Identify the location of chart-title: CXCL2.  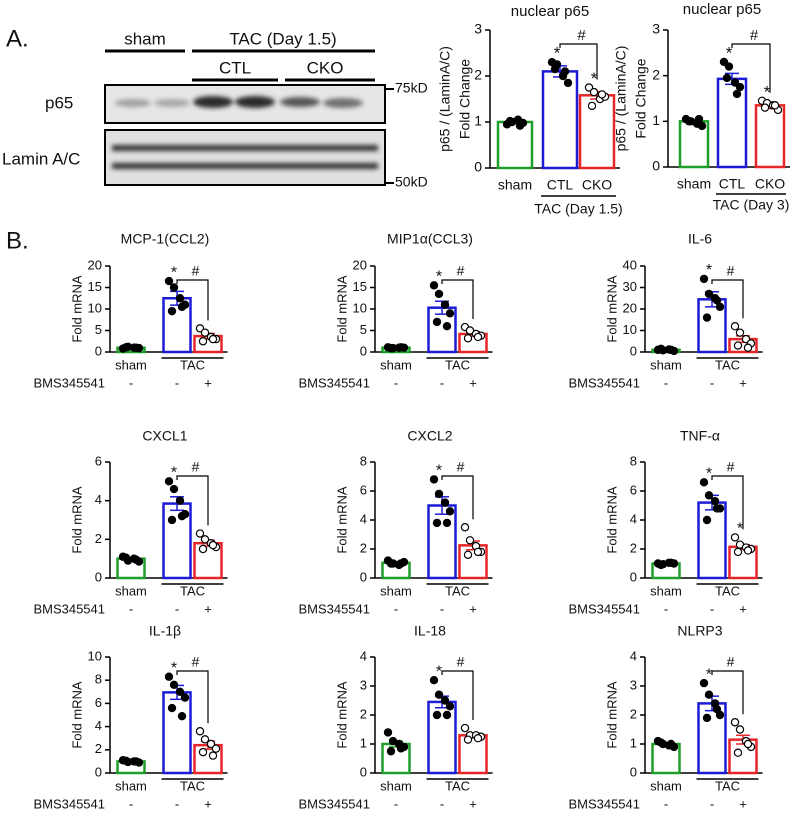
(429, 436).